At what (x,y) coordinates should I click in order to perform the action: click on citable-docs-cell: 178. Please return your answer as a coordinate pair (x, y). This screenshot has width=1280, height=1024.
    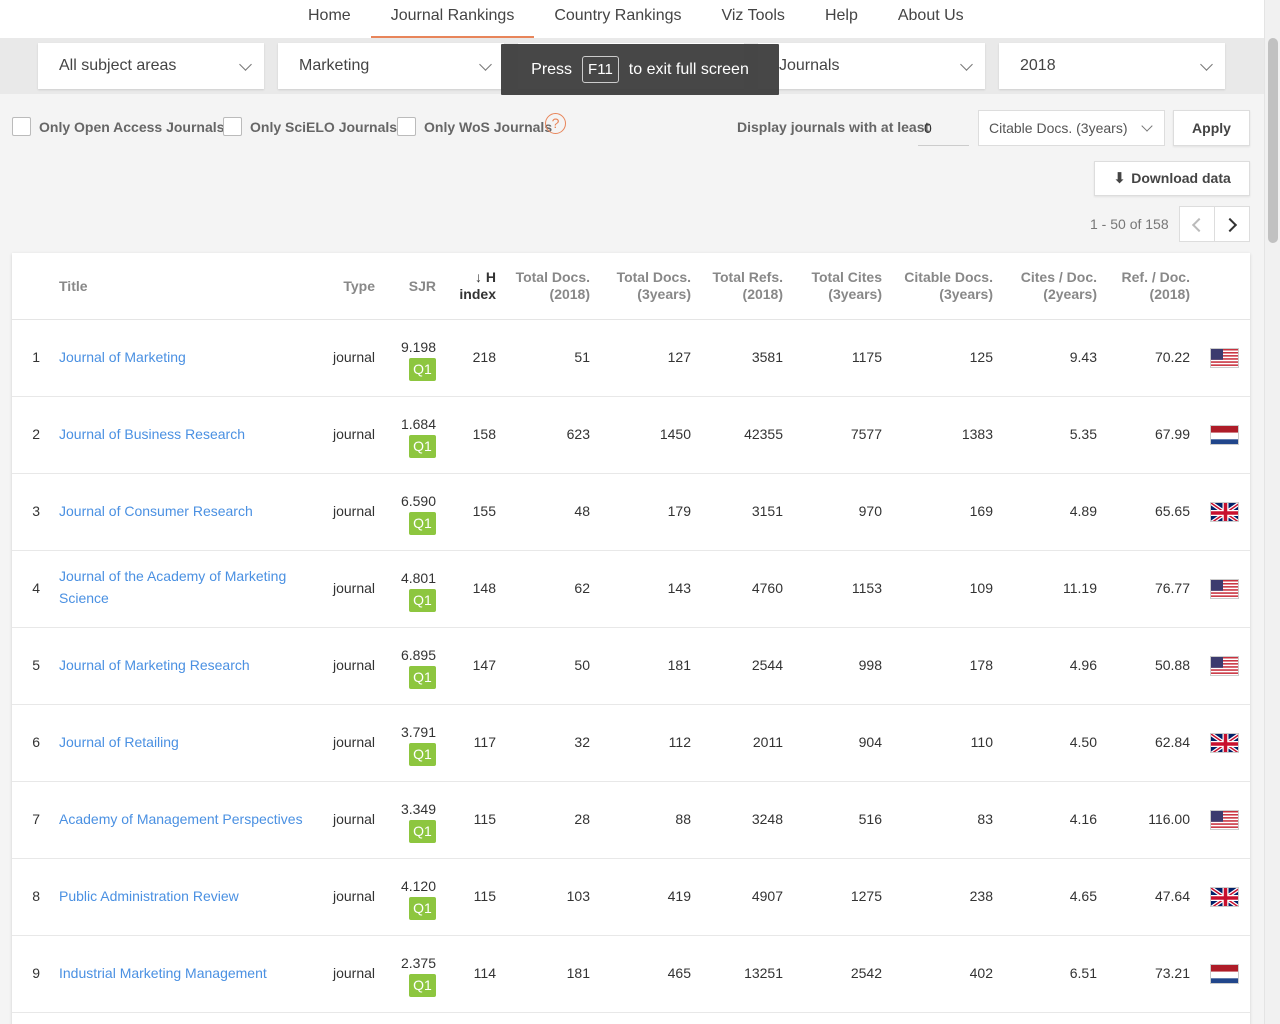
    Looking at the image, I should click on (981, 665).